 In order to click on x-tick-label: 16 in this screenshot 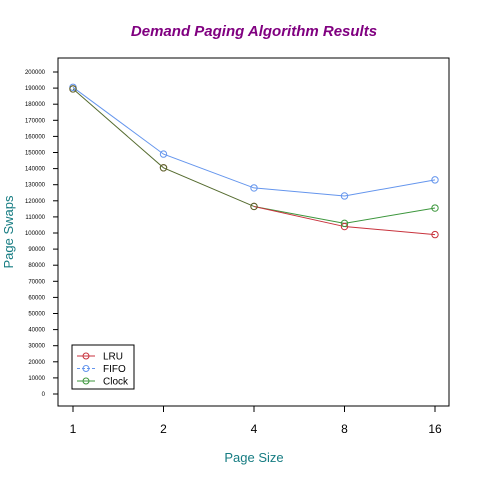, I will do `click(435, 429)`.